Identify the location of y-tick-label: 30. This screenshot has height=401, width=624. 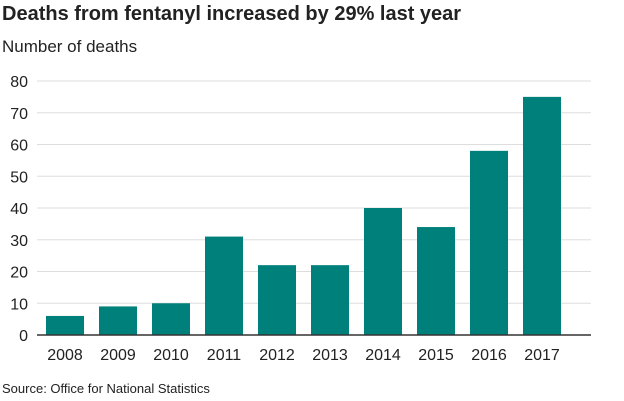
(19, 241).